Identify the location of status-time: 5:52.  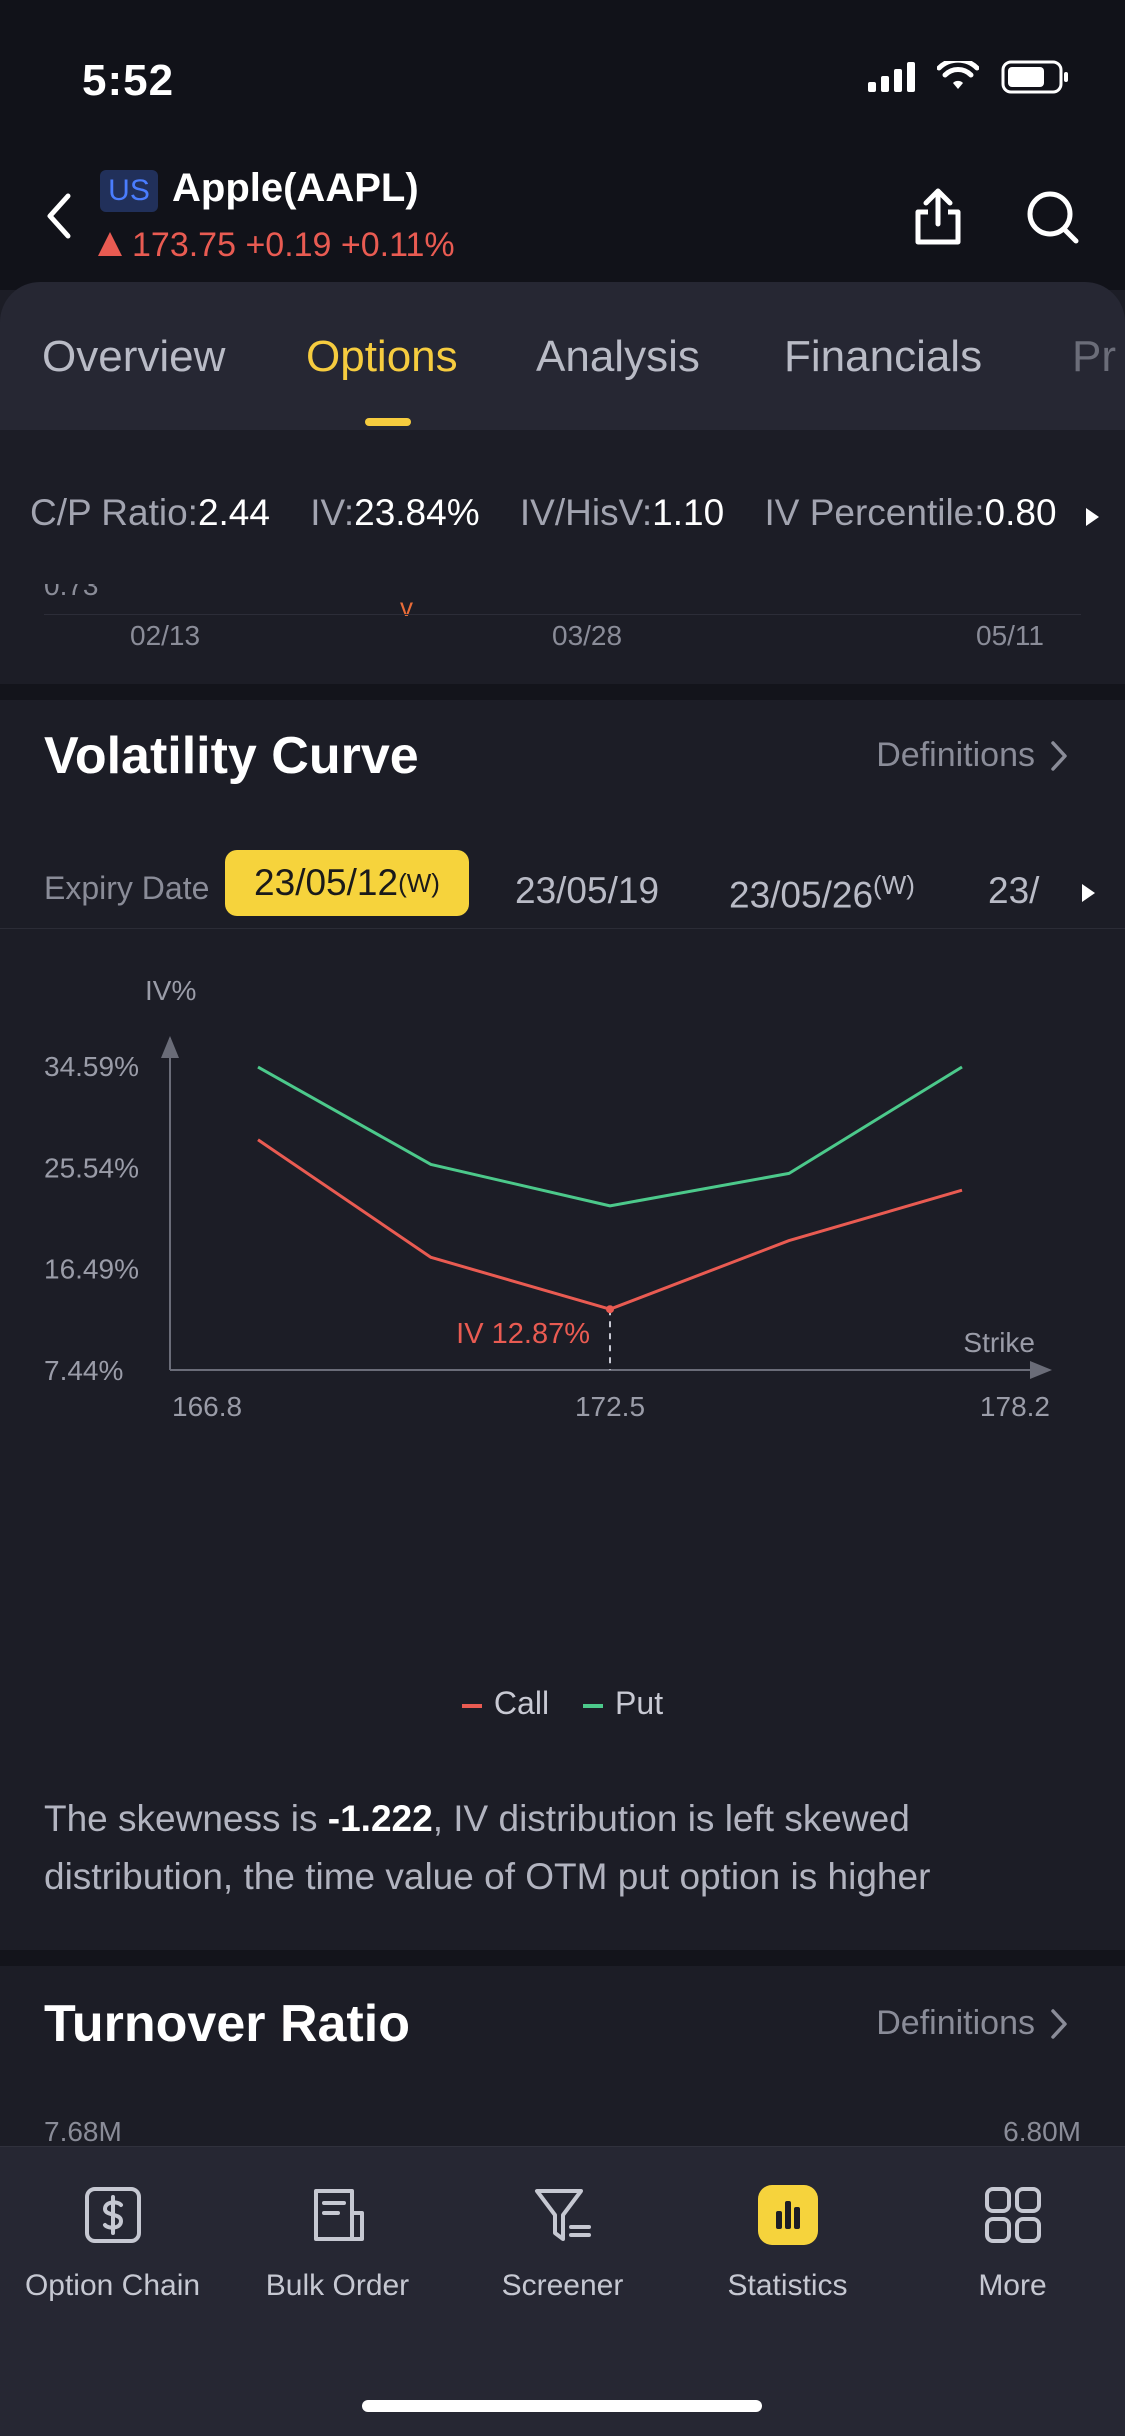
(128, 80).